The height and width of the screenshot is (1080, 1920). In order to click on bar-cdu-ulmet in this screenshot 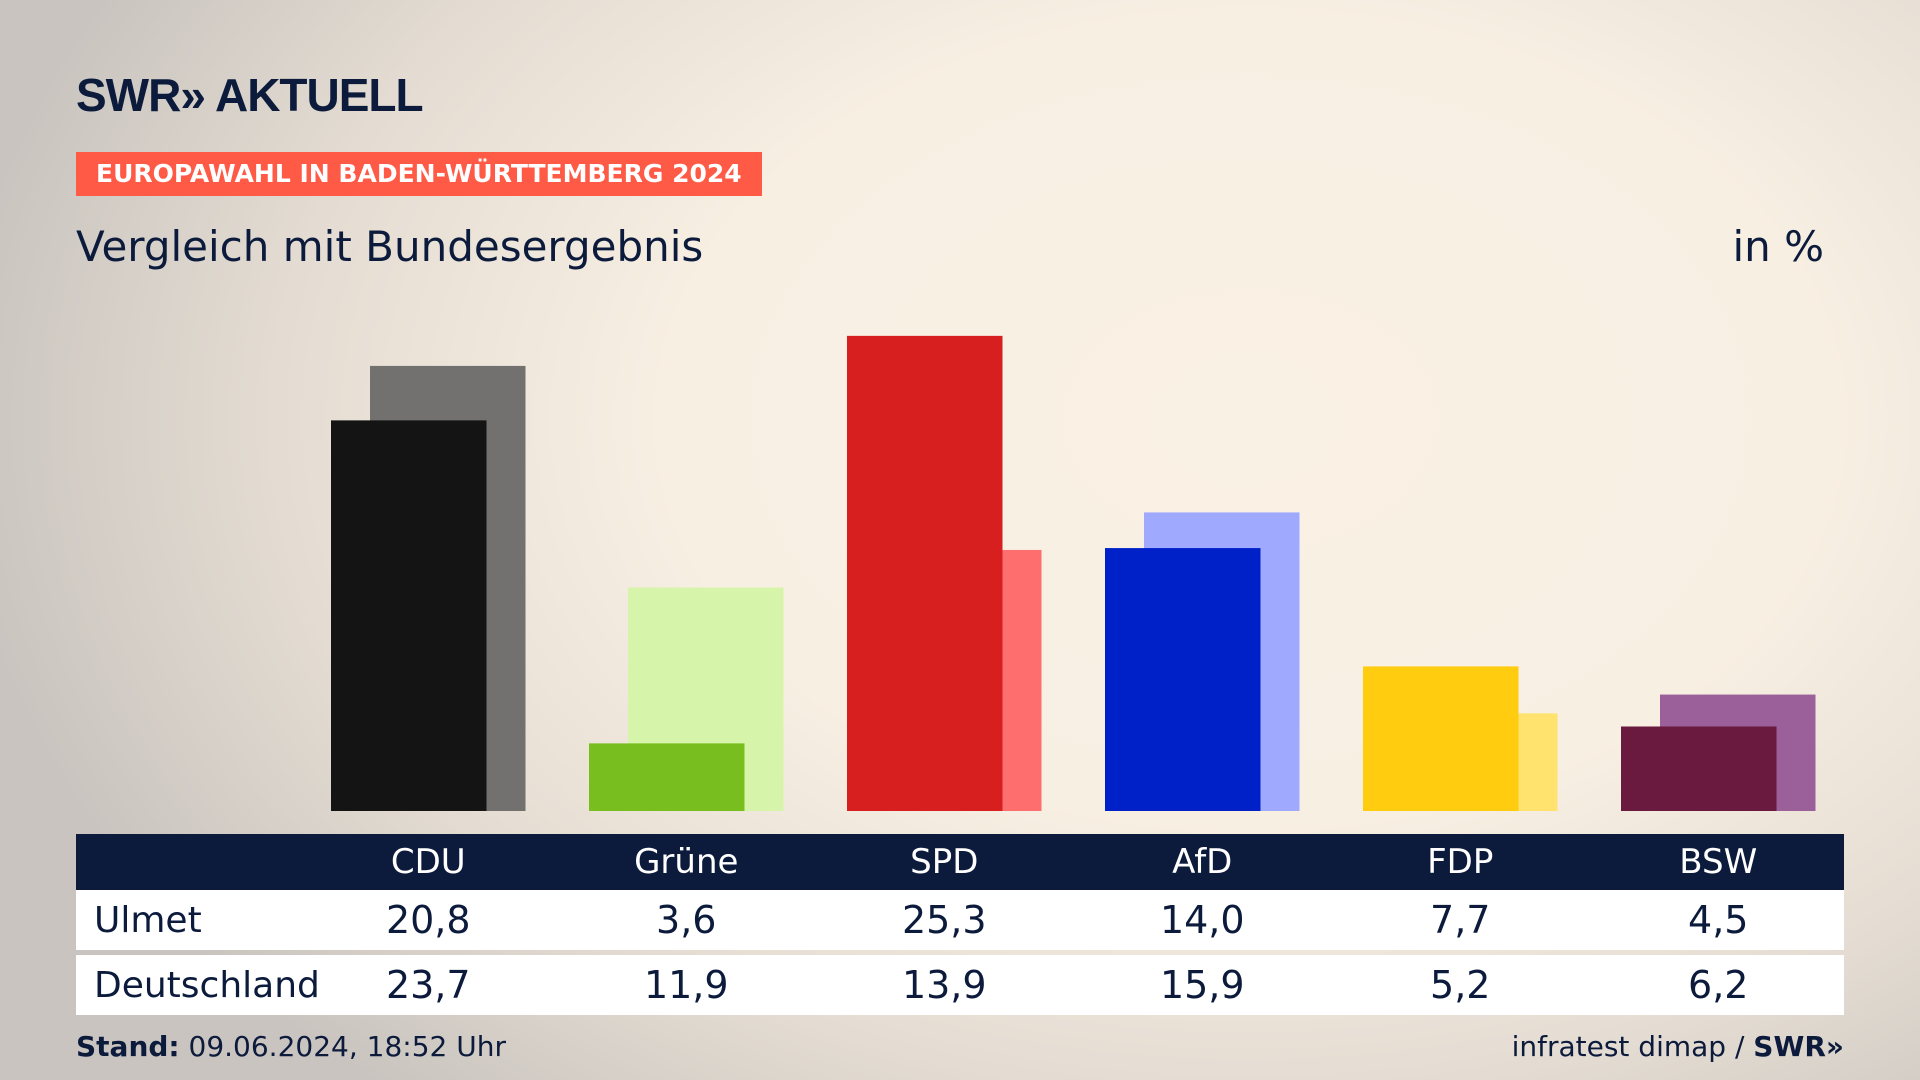, I will do `click(409, 615)`.